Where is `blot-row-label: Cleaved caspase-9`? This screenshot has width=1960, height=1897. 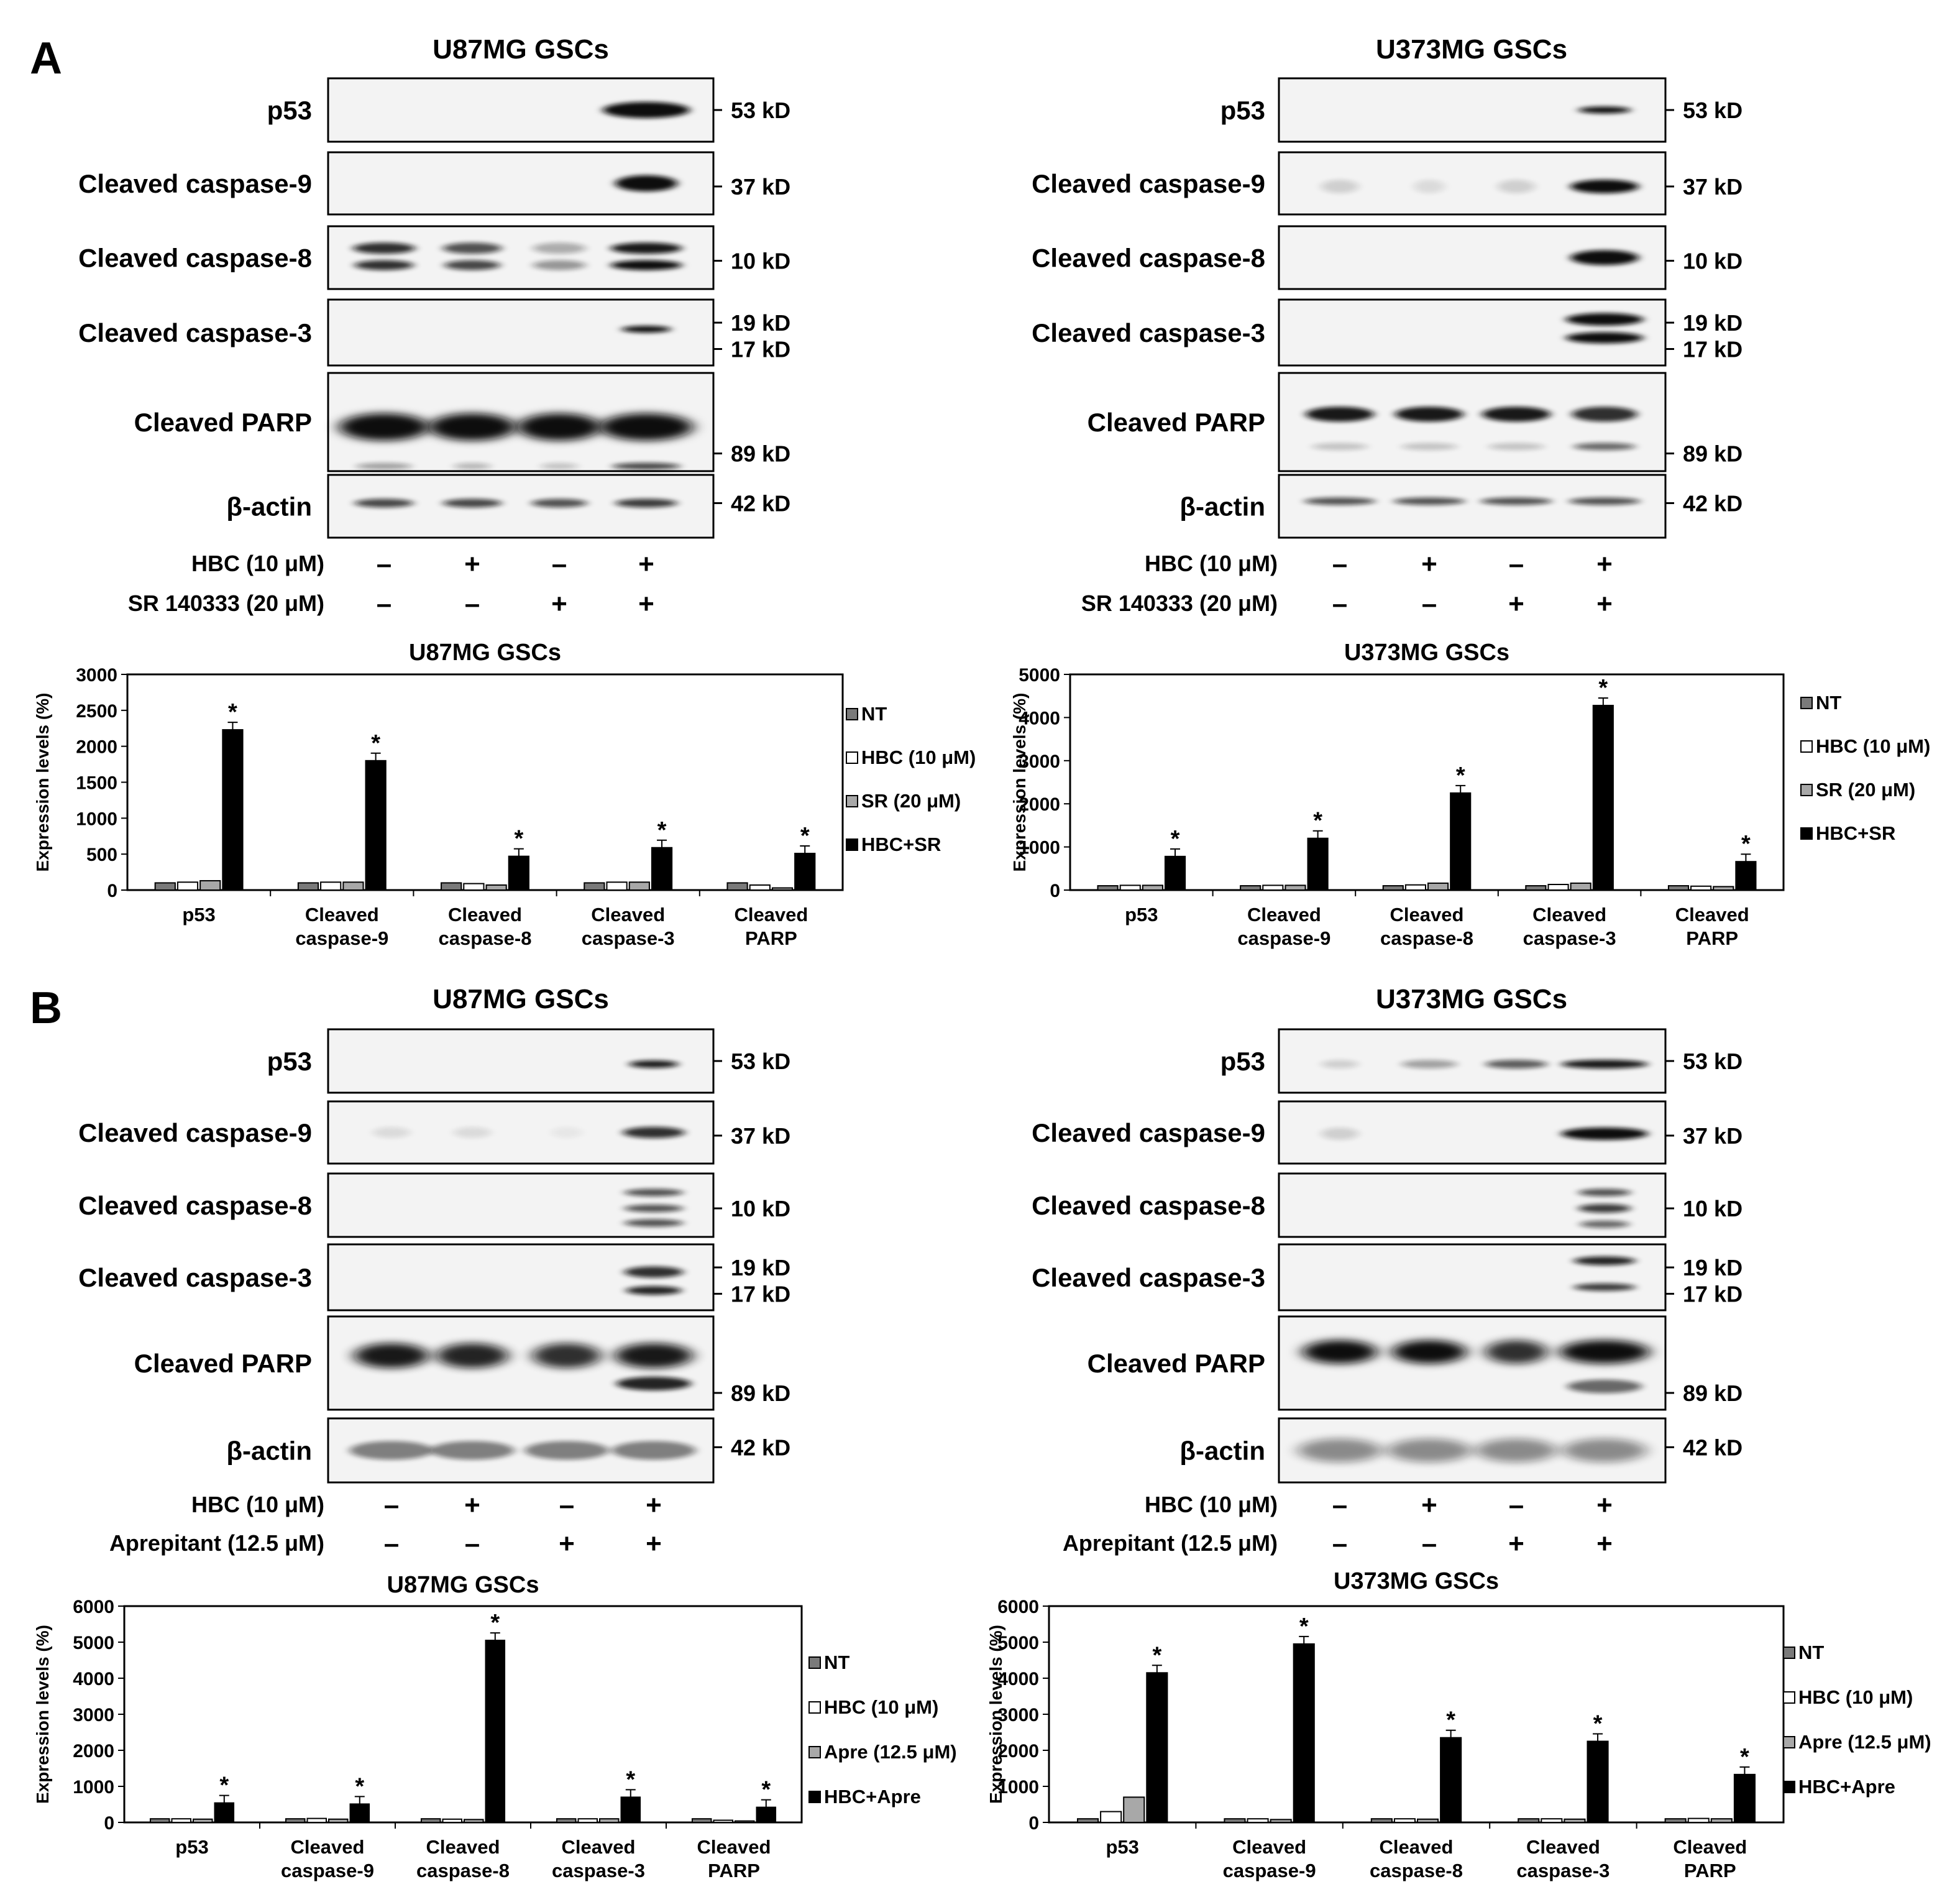
blot-row-label: Cleaved caspase-9 is located at coordinates (1148, 183).